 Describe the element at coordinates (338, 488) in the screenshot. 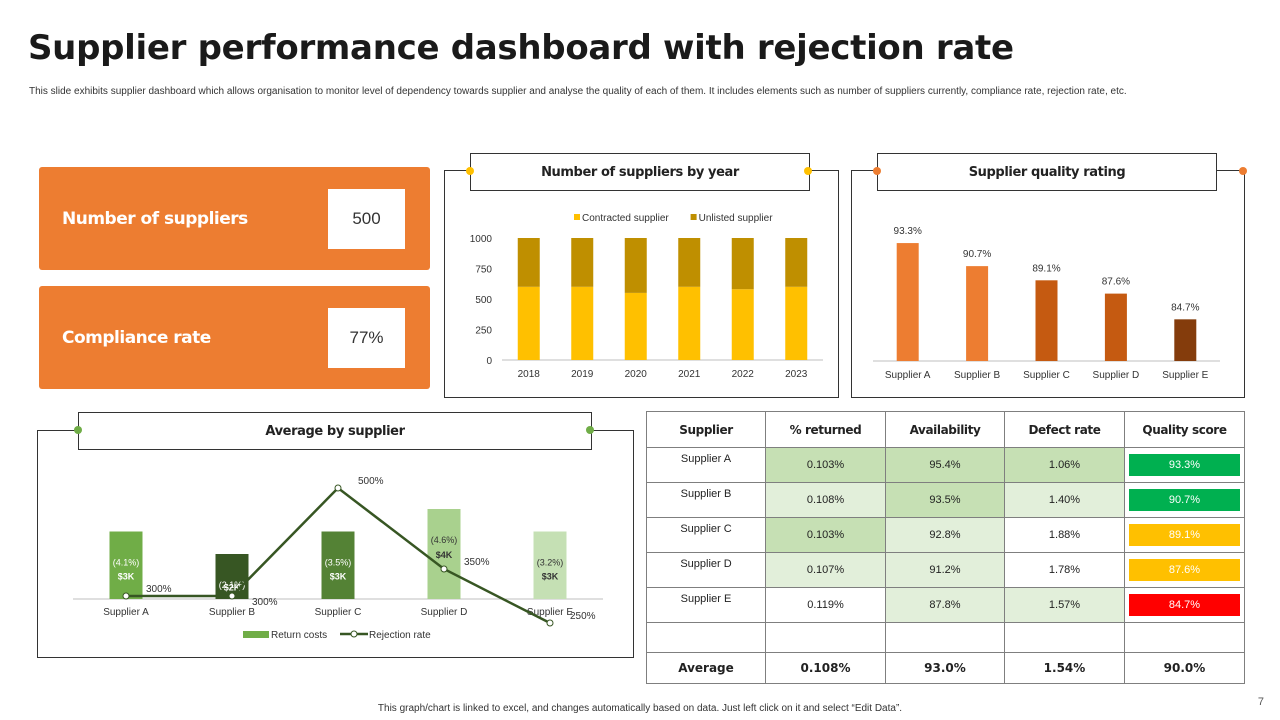

I see `rejection-rate-point` at that location.